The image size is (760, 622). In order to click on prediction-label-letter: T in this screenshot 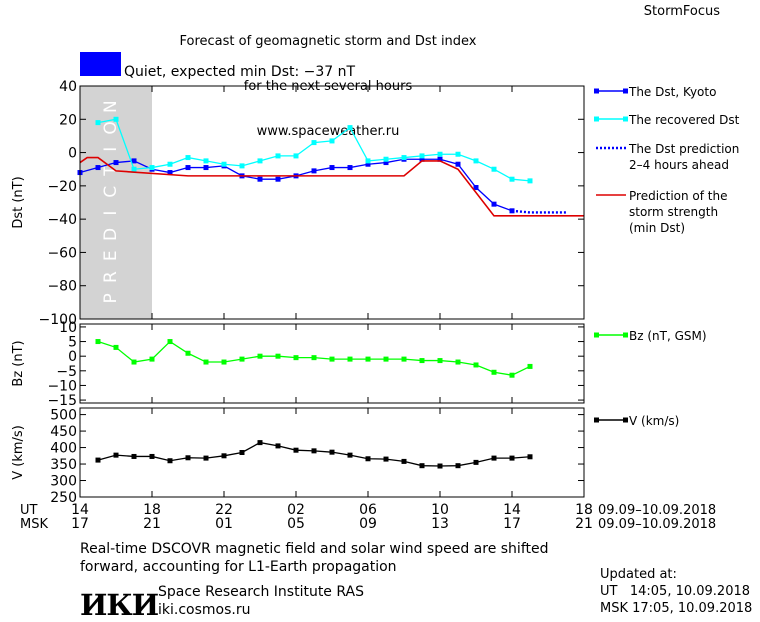, I will do `click(111, 171)`.